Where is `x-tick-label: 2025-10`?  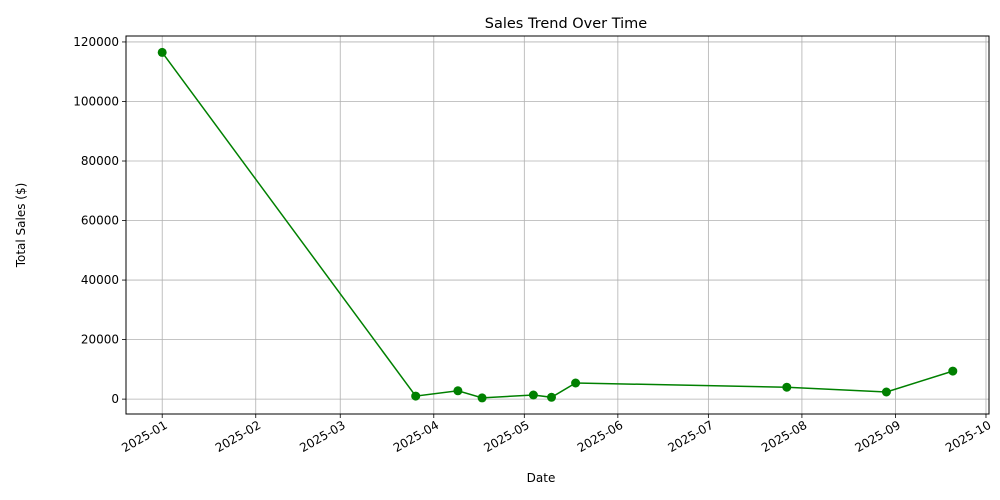 x-tick-label: 2025-10 is located at coordinates (968, 436).